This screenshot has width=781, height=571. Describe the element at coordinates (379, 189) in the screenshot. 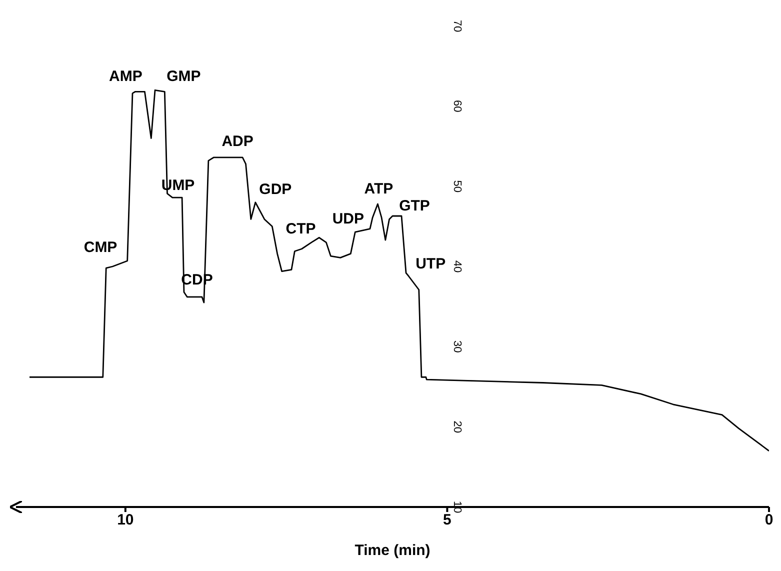

I see `annotation: ATP` at that location.